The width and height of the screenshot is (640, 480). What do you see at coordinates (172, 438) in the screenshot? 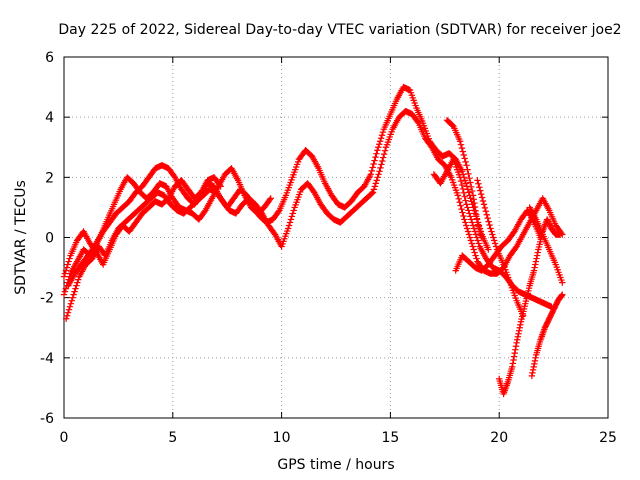
I see `x-tick-label: 5` at bounding box center [172, 438].